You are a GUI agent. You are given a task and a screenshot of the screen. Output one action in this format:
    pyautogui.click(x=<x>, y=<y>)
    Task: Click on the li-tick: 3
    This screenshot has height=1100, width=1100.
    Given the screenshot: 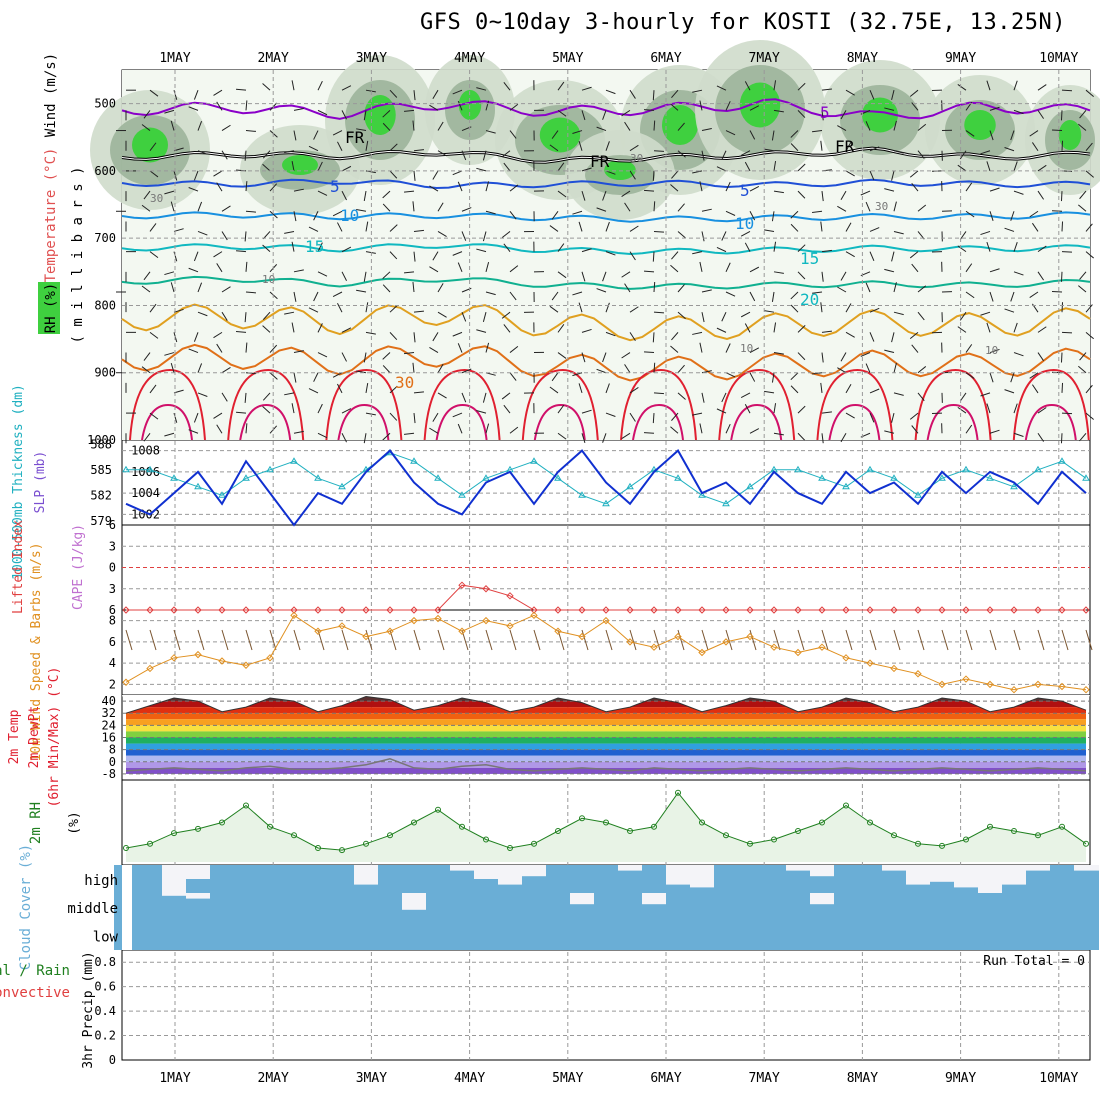 What is the action you would take?
    pyautogui.click(x=112, y=589)
    